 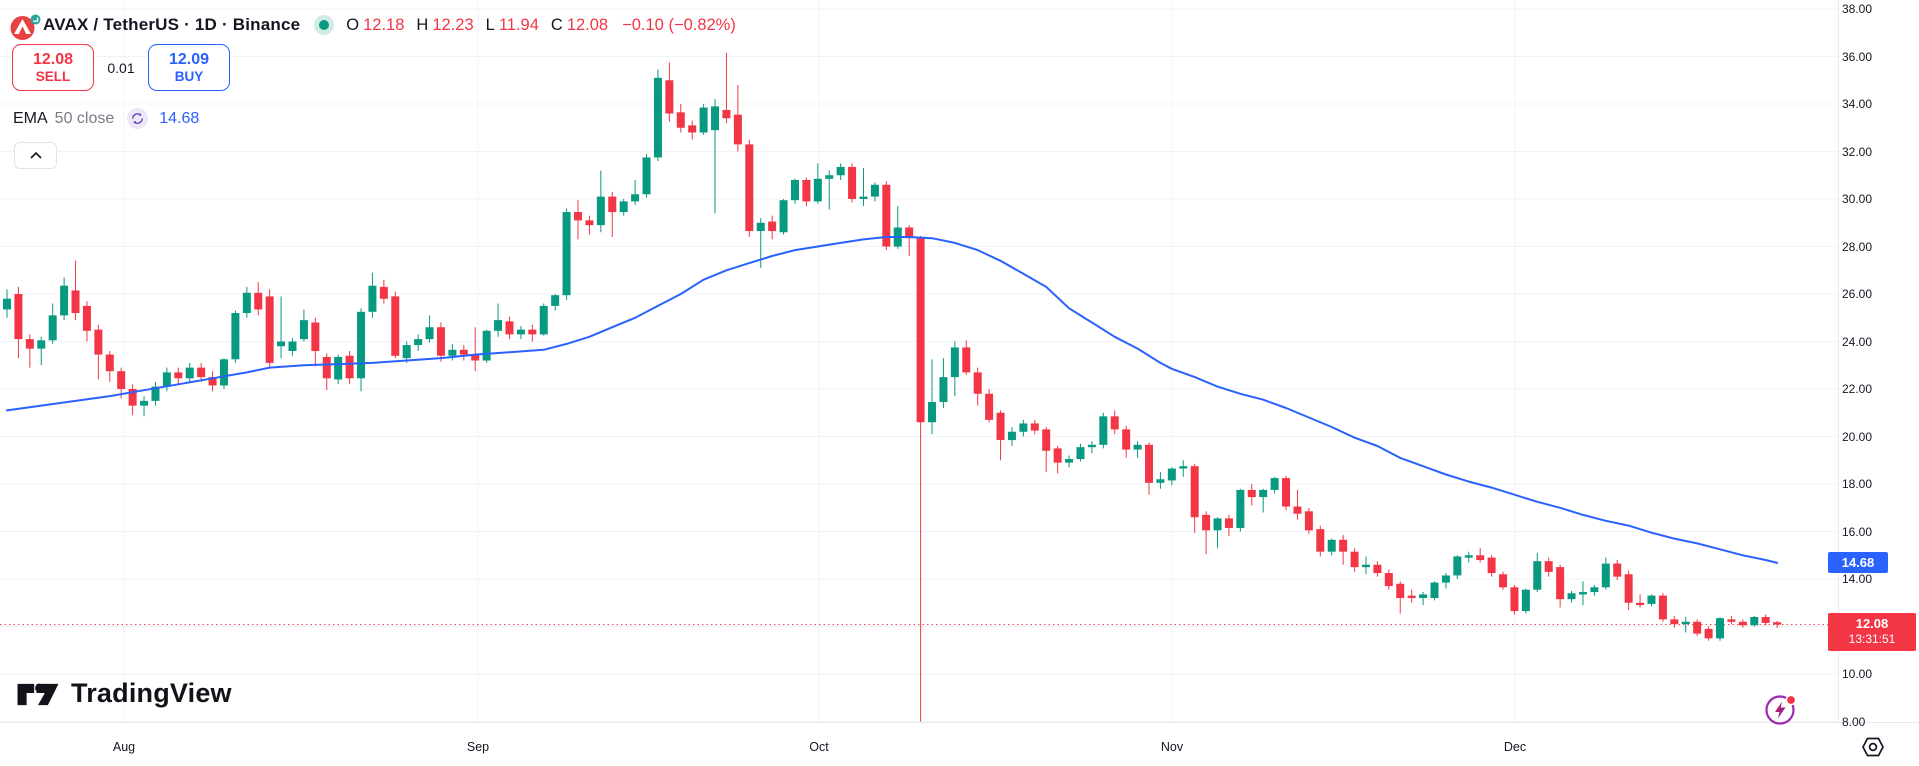 What do you see at coordinates (1872, 638) in the screenshot?
I see `bar-countdown: 13:31:51` at bounding box center [1872, 638].